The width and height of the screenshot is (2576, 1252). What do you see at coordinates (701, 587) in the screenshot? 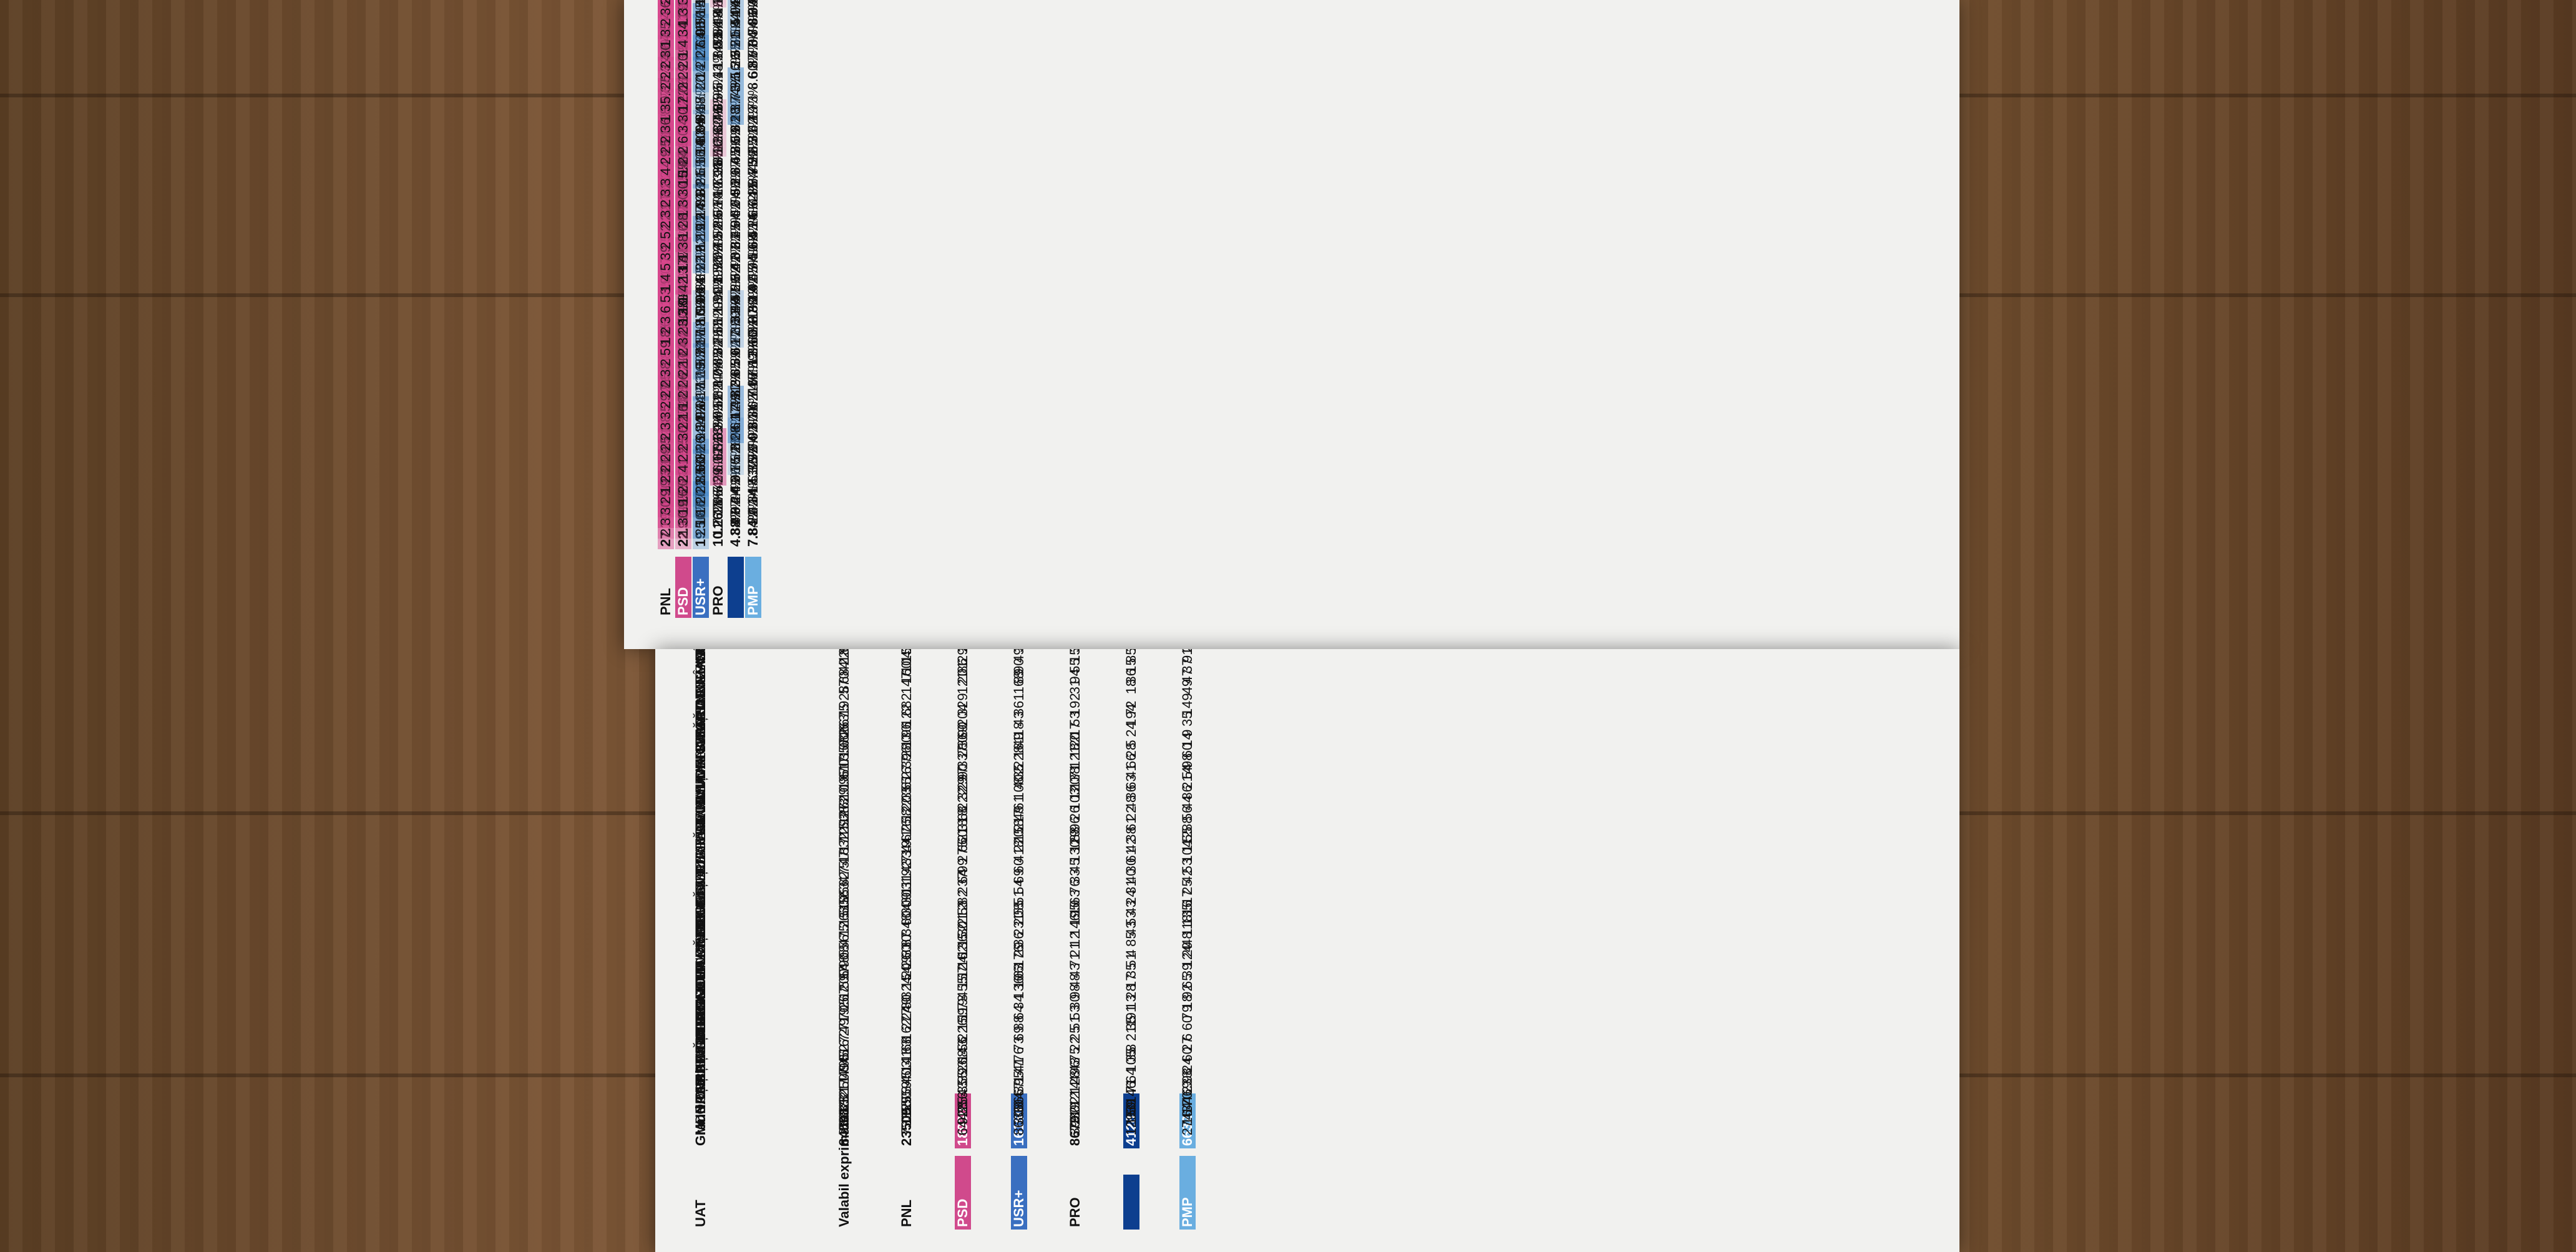
I see `percentage-column-header: USR+` at bounding box center [701, 587].